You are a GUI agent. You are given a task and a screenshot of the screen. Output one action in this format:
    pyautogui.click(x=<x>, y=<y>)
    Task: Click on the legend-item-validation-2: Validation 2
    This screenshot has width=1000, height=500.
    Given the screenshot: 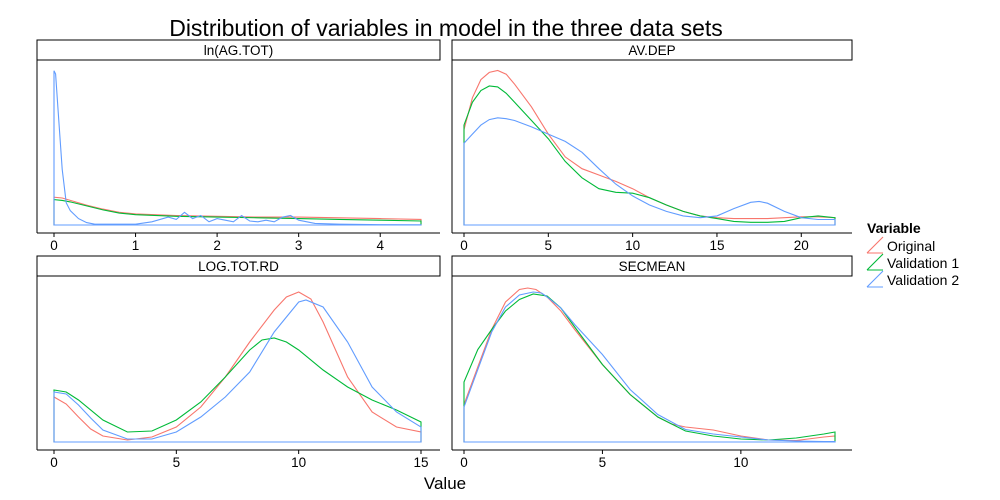 What is the action you would take?
    pyautogui.click(x=912, y=279)
    